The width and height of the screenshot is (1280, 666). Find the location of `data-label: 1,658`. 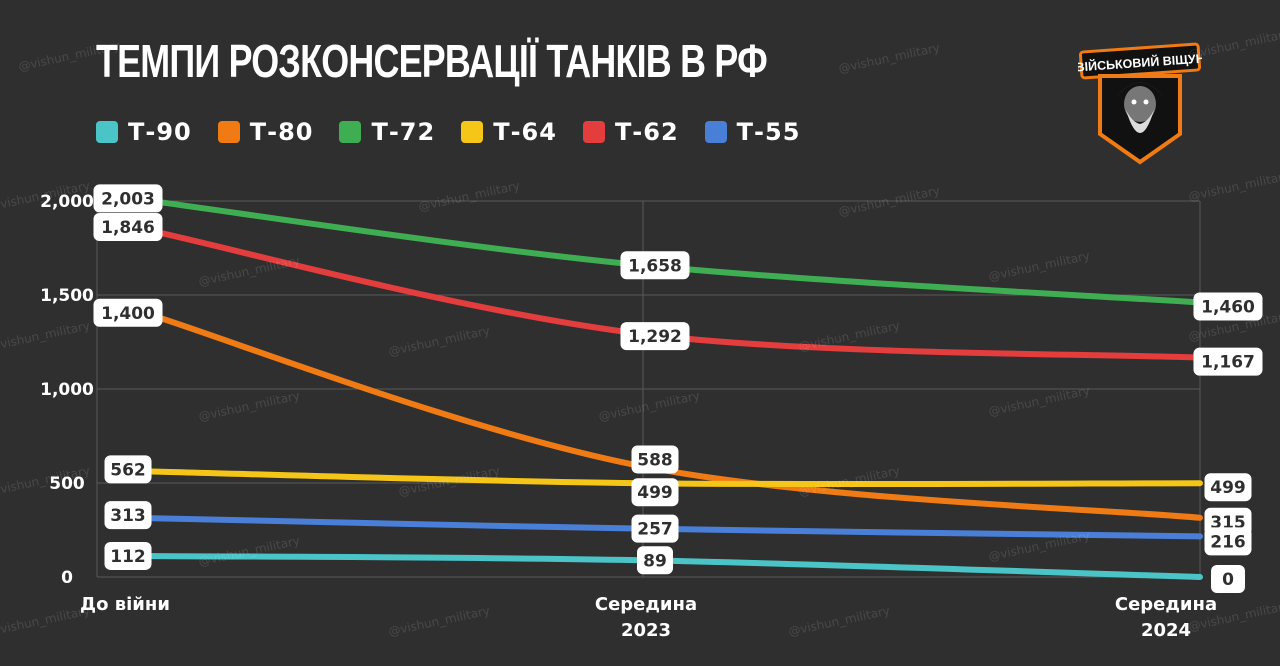

data-label: 1,658 is located at coordinates (655, 266).